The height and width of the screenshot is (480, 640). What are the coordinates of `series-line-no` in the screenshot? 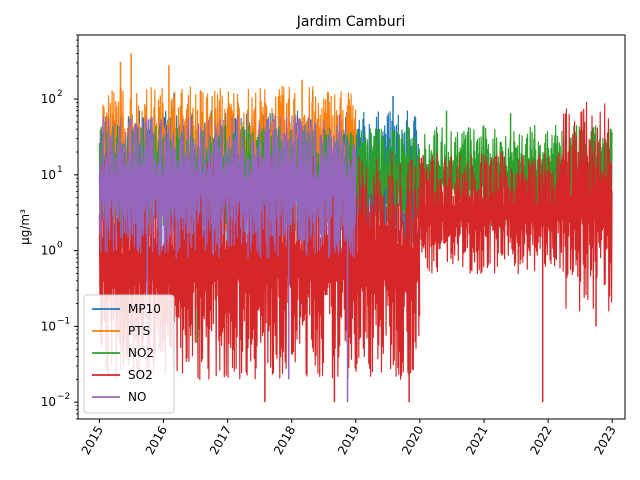 It's located at (227, 187).